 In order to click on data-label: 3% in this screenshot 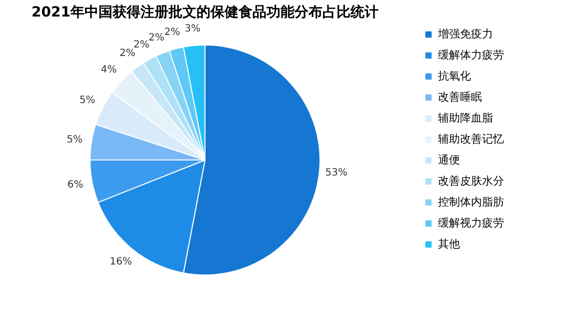, I will do `click(192, 29)`.